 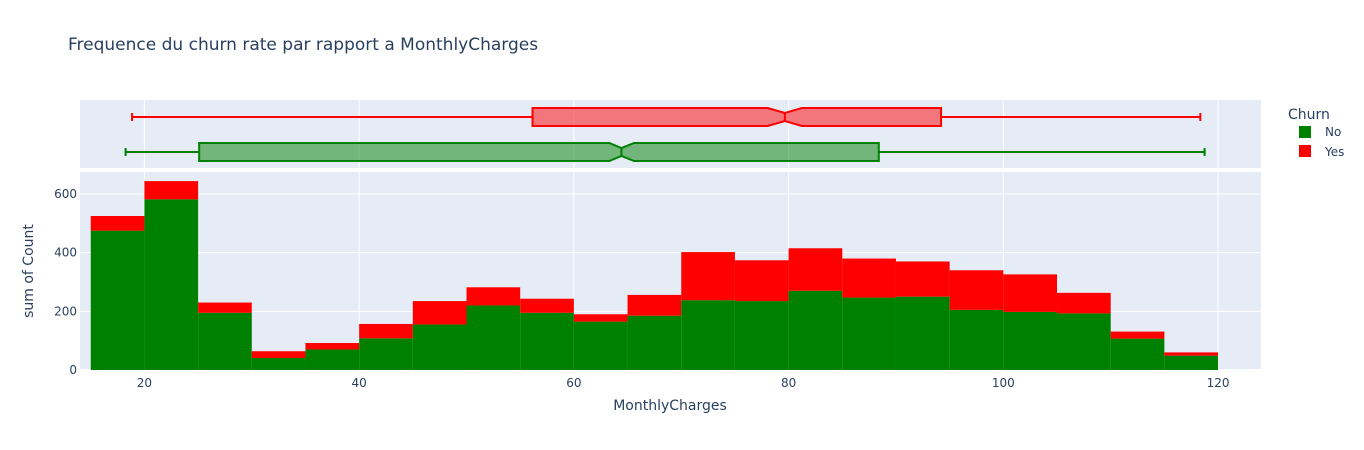 What do you see at coordinates (788, 383) in the screenshot?
I see `x-tick-label: 80` at bounding box center [788, 383].